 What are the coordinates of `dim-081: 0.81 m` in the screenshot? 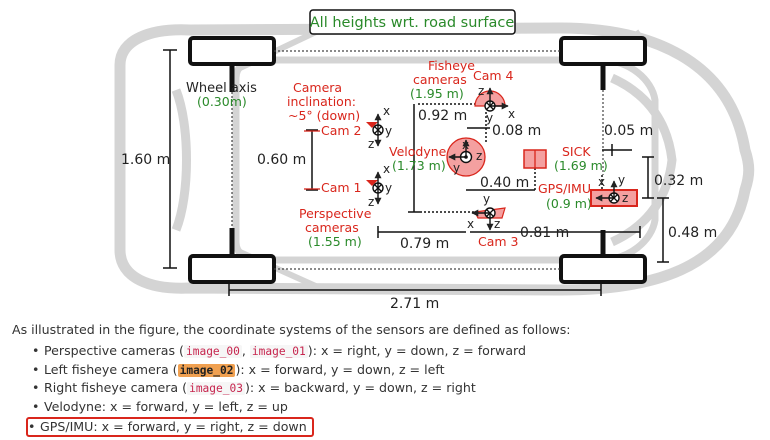 It's located at (544, 233).